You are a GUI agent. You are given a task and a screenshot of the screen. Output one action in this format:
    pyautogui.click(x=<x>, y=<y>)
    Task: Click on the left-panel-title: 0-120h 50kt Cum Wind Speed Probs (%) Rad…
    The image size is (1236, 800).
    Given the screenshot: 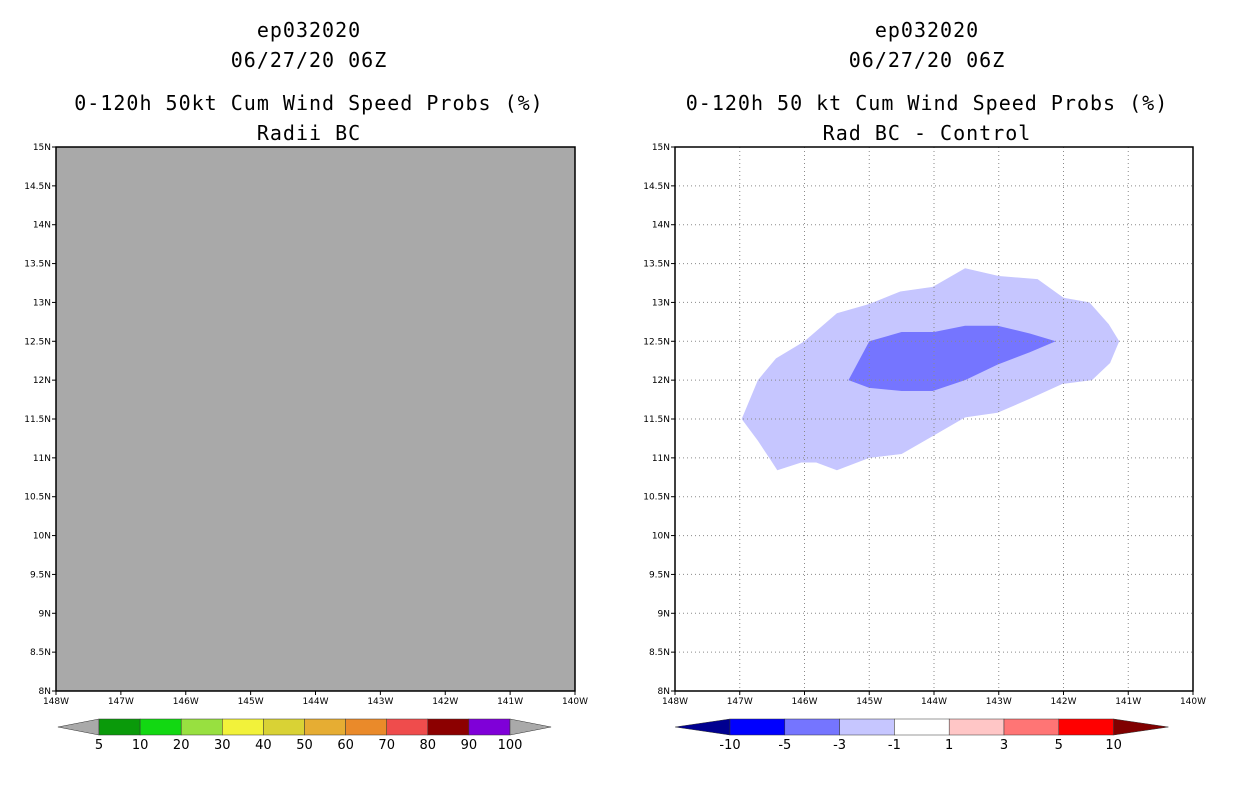 What is the action you would take?
    pyautogui.click(x=309, y=118)
    